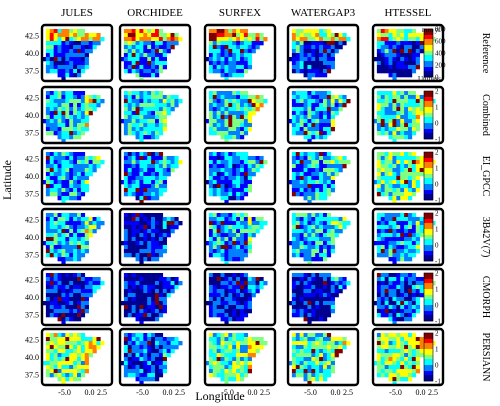  What do you see at coordinates (253, 392) in the screenshot?
I see `lon-tick-label: 0.0` at bounding box center [253, 392].